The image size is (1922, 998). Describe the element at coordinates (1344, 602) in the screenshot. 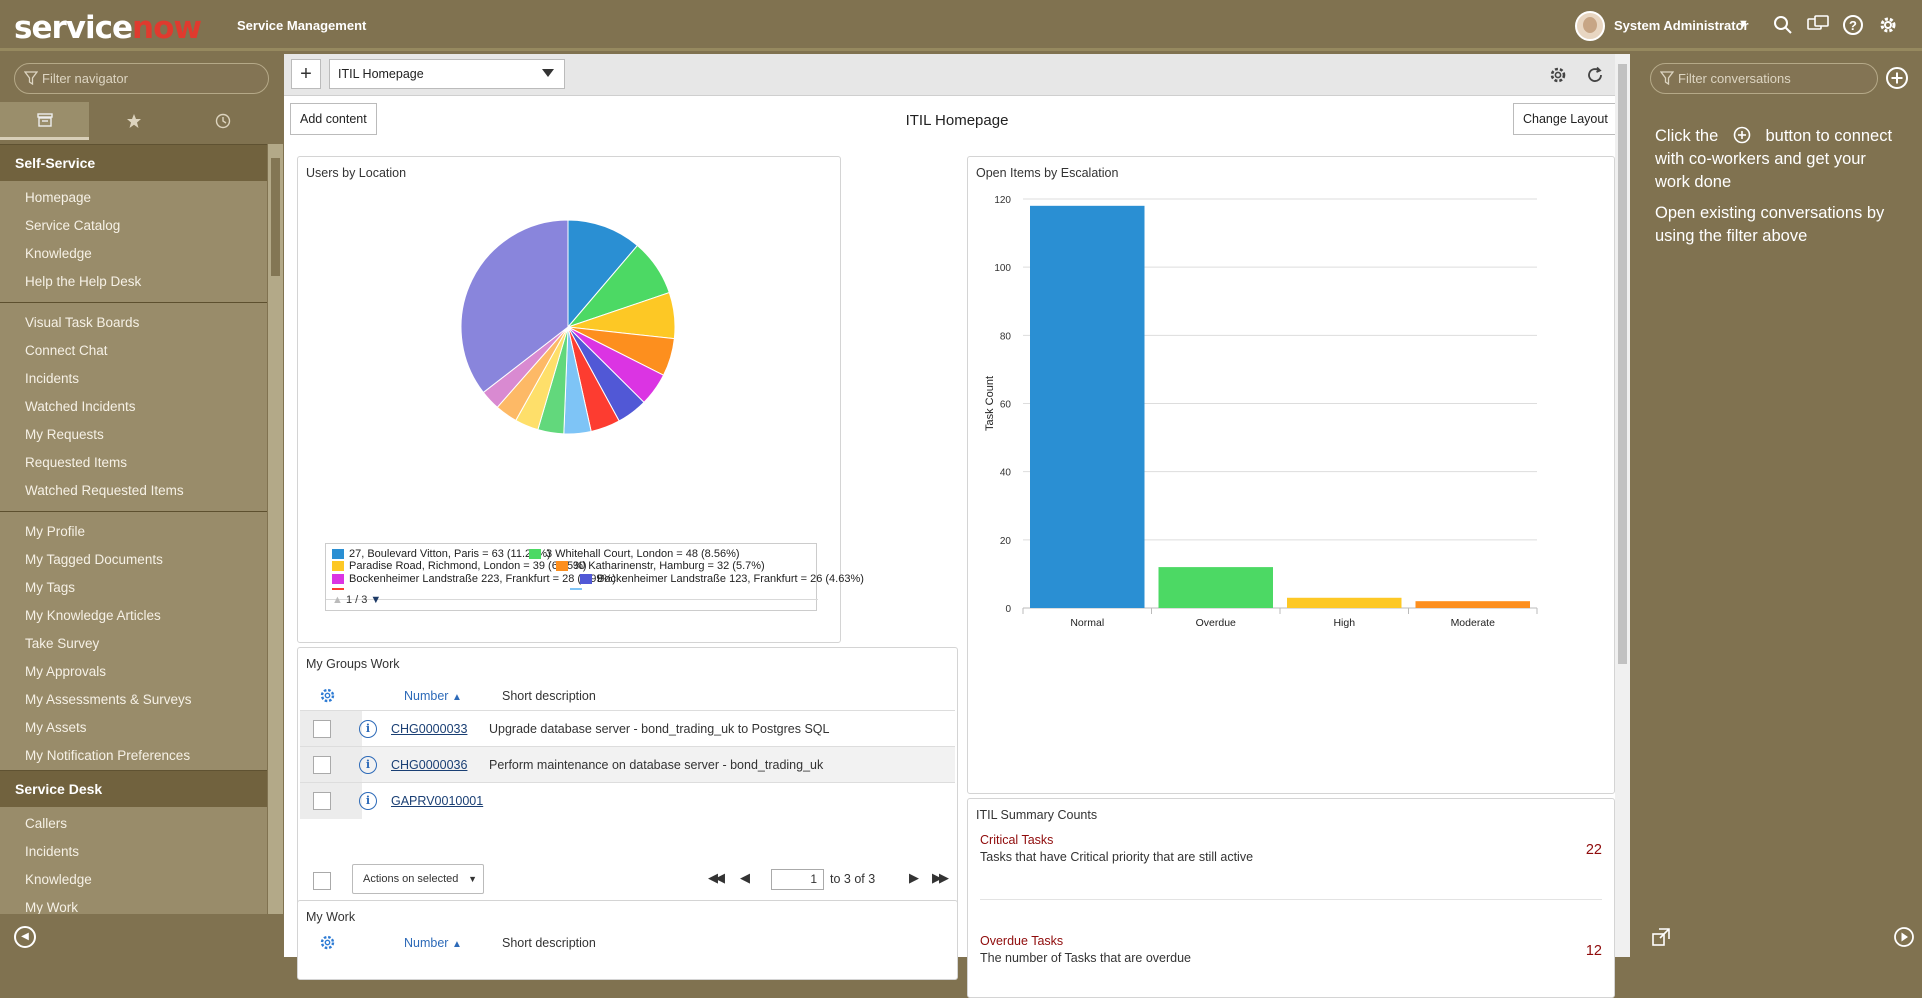

I see `bar-high` at that location.